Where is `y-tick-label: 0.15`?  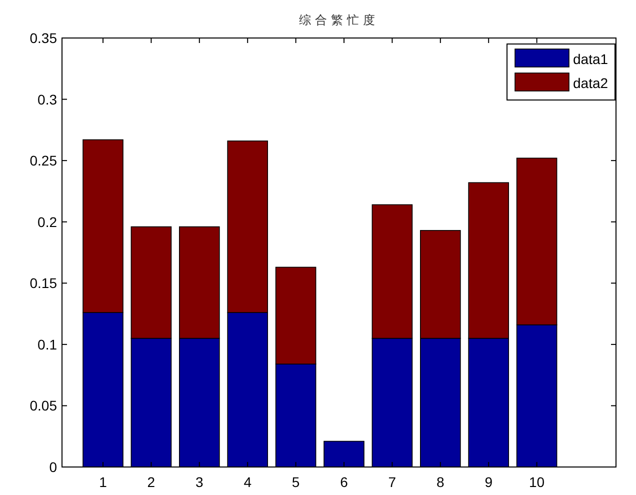
y-tick-label: 0.15 is located at coordinates (44, 283).